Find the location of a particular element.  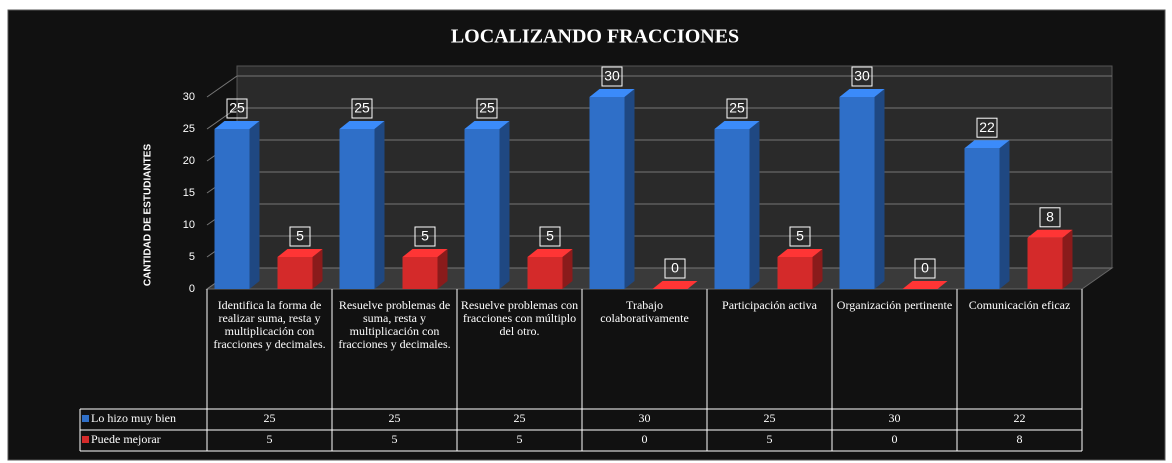

x-tick-label: Participación activa is located at coordinates (769, 305).